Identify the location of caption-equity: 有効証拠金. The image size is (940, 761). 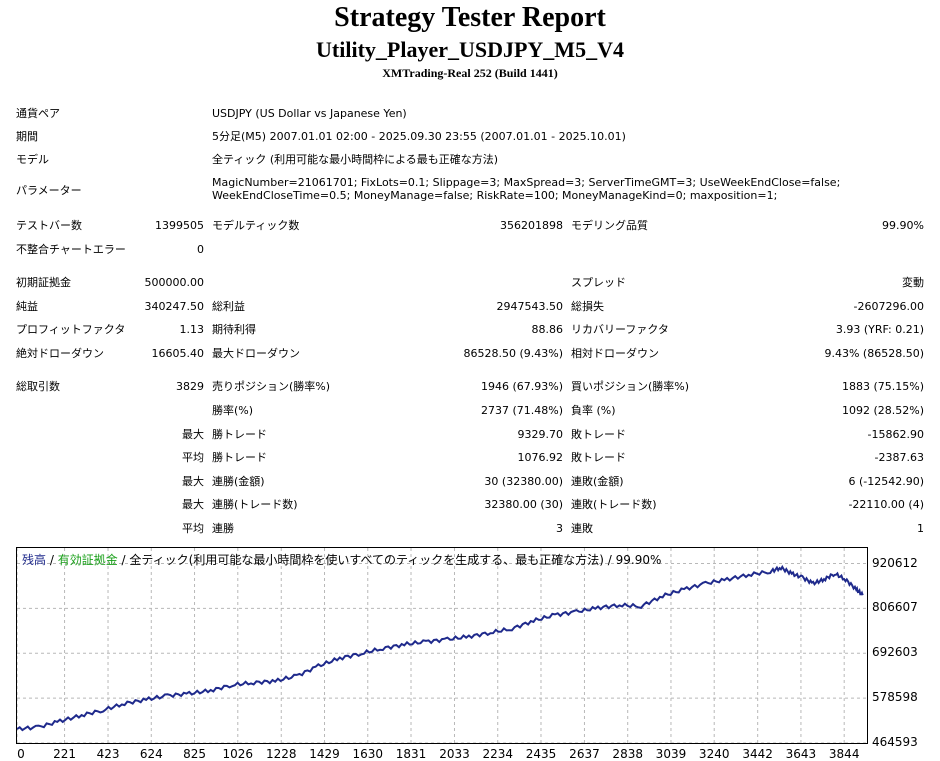
(87, 560).